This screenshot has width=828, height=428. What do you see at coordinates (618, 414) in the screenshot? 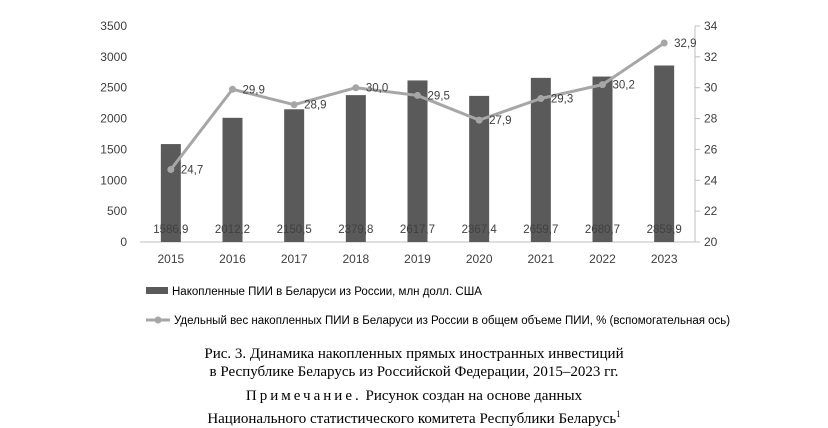
I see `footnote-mark: 1` at bounding box center [618, 414].